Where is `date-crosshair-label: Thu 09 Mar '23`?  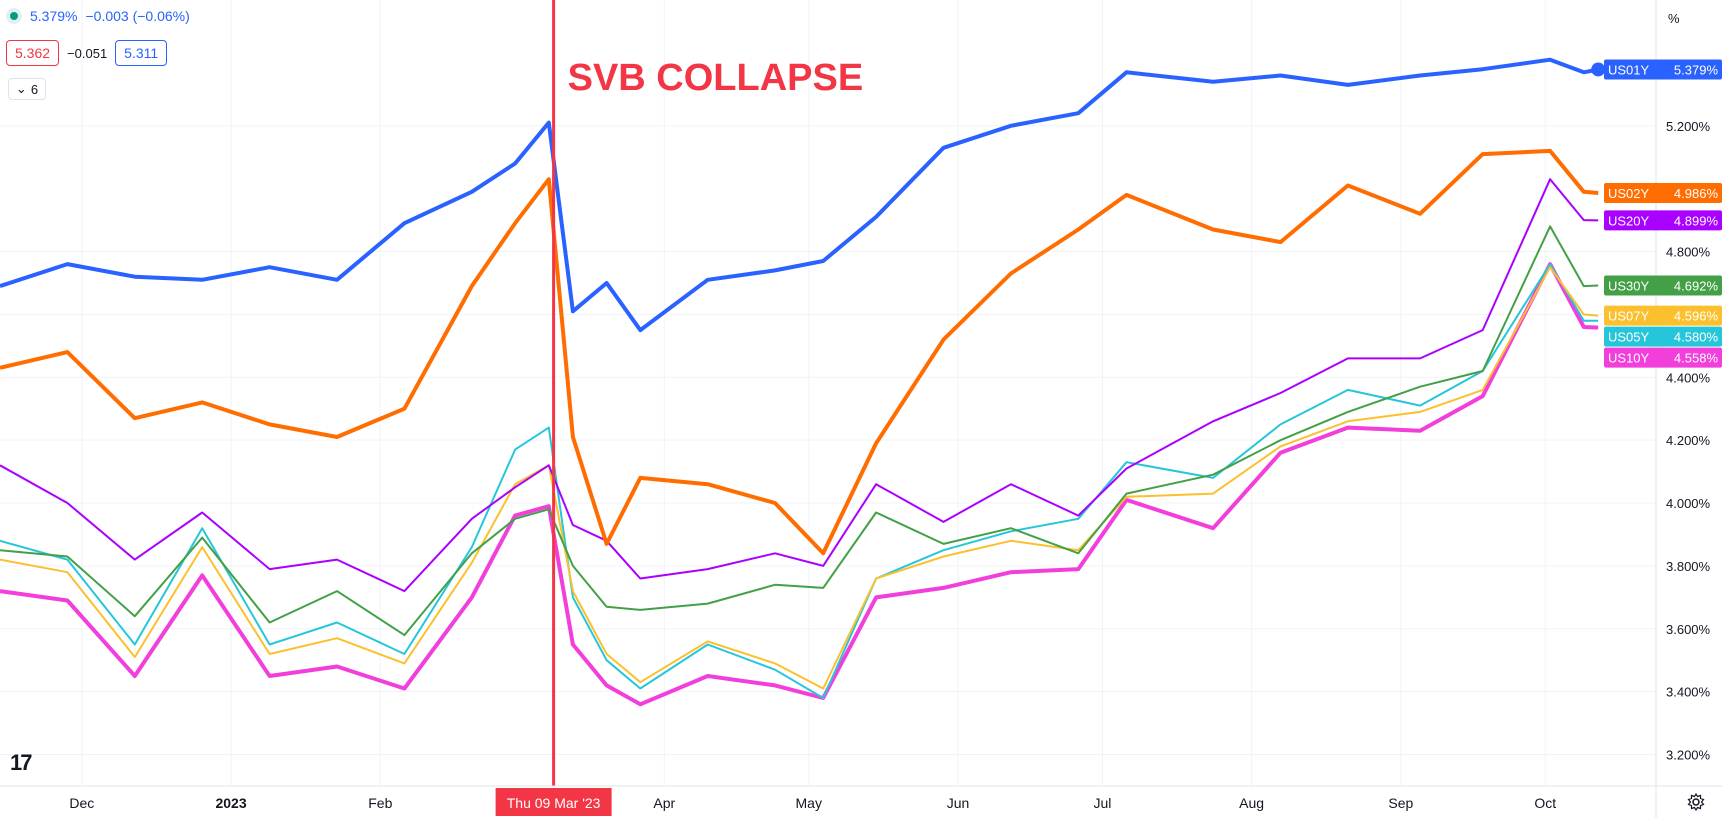
date-crosshair-label: Thu 09 Mar '23 is located at coordinates (554, 803).